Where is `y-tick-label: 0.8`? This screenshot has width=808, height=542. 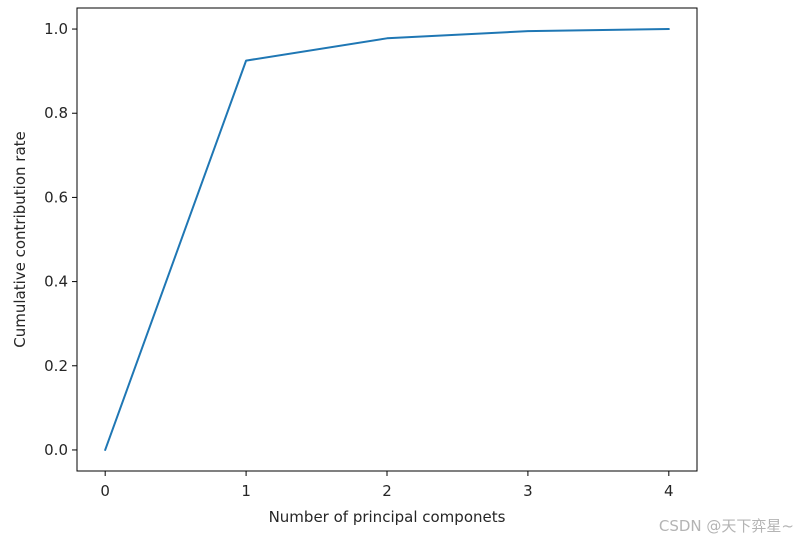 y-tick-label: 0.8 is located at coordinates (56, 113).